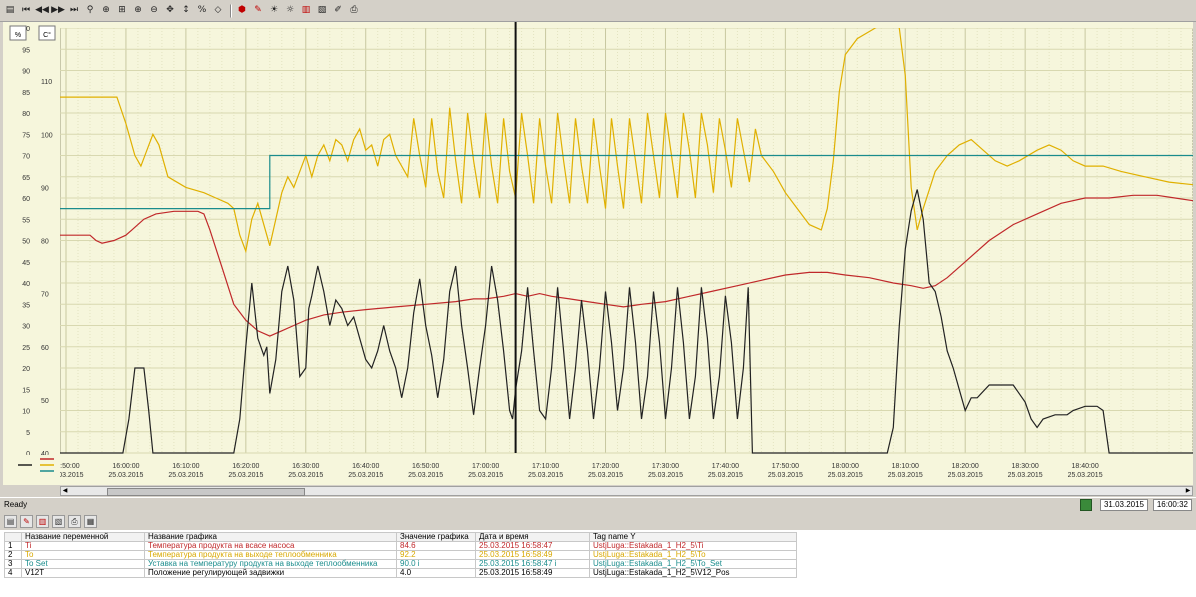  What do you see at coordinates (532, 573) in the screenshot?
I see `legend-row-datetime: 25.03.2015 16:58:49` at bounding box center [532, 573].